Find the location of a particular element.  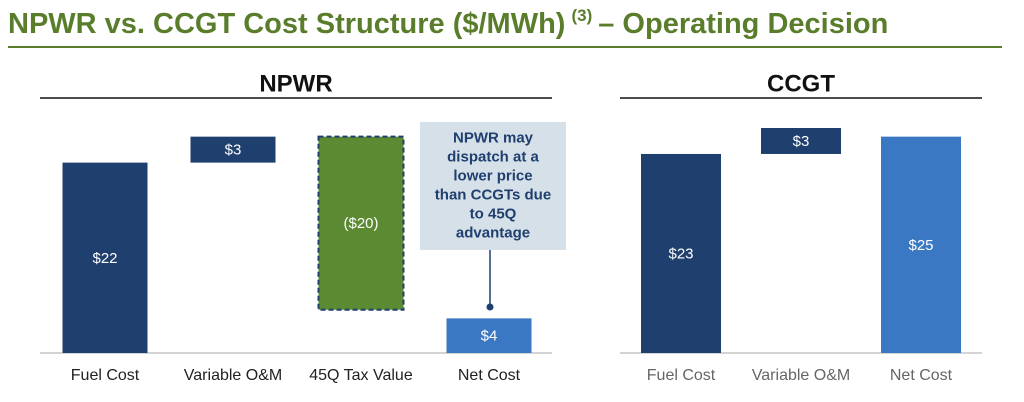

panel-title: CCGT is located at coordinates (801, 83).